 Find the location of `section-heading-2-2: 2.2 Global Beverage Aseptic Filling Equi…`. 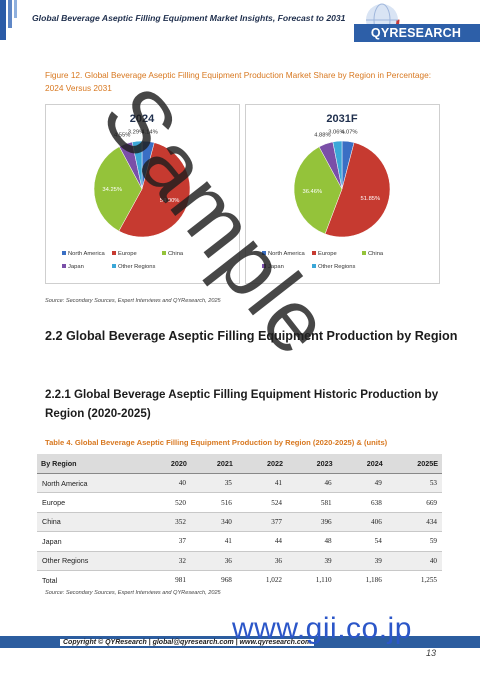

section-heading-2-2: 2.2 Global Beverage Aseptic Filling Equi… is located at coordinates (251, 336).